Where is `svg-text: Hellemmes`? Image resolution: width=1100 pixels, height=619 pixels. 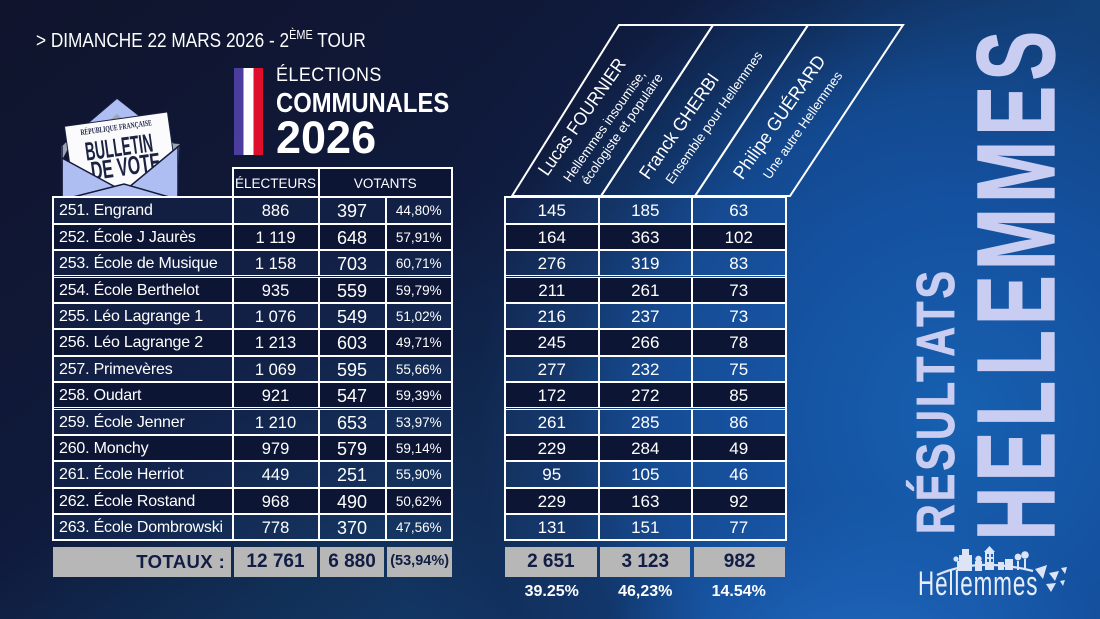
svg-text: Hellemmes is located at coordinates (977, 584).